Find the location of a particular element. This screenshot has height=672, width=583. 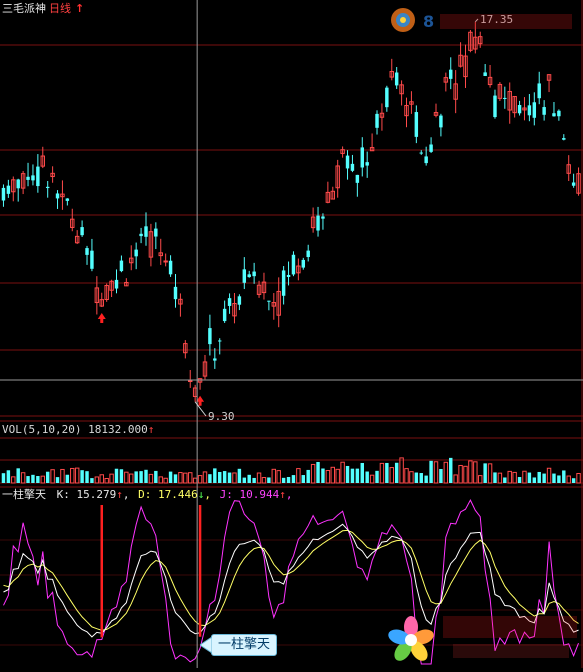

indicator-header: 一柱擎天 K: 15.279↑, D: 17.446↓, J: 10.944↑, is located at coordinates (147, 494).